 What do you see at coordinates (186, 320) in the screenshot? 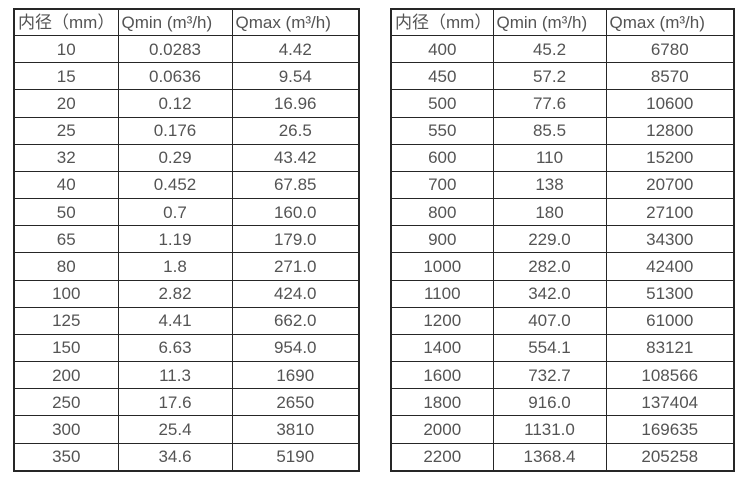
I see `table-row: 125 4.41 662.0` at bounding box center [186, 320].